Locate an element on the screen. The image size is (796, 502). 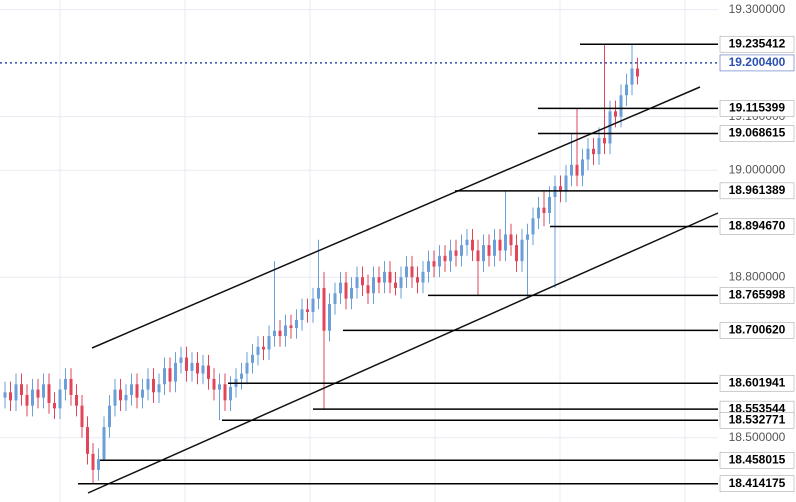
level-label: 19.235412 is located at coordinates (757, 43).